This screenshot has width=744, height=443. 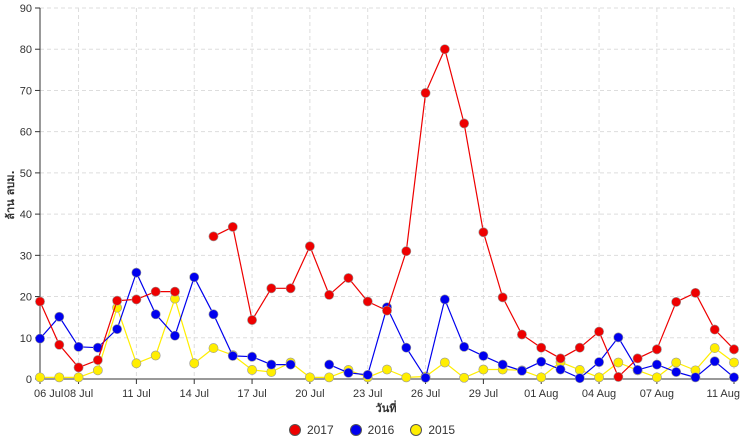 I want to click on legend-swatch-2016, so click(x=355, y=430).